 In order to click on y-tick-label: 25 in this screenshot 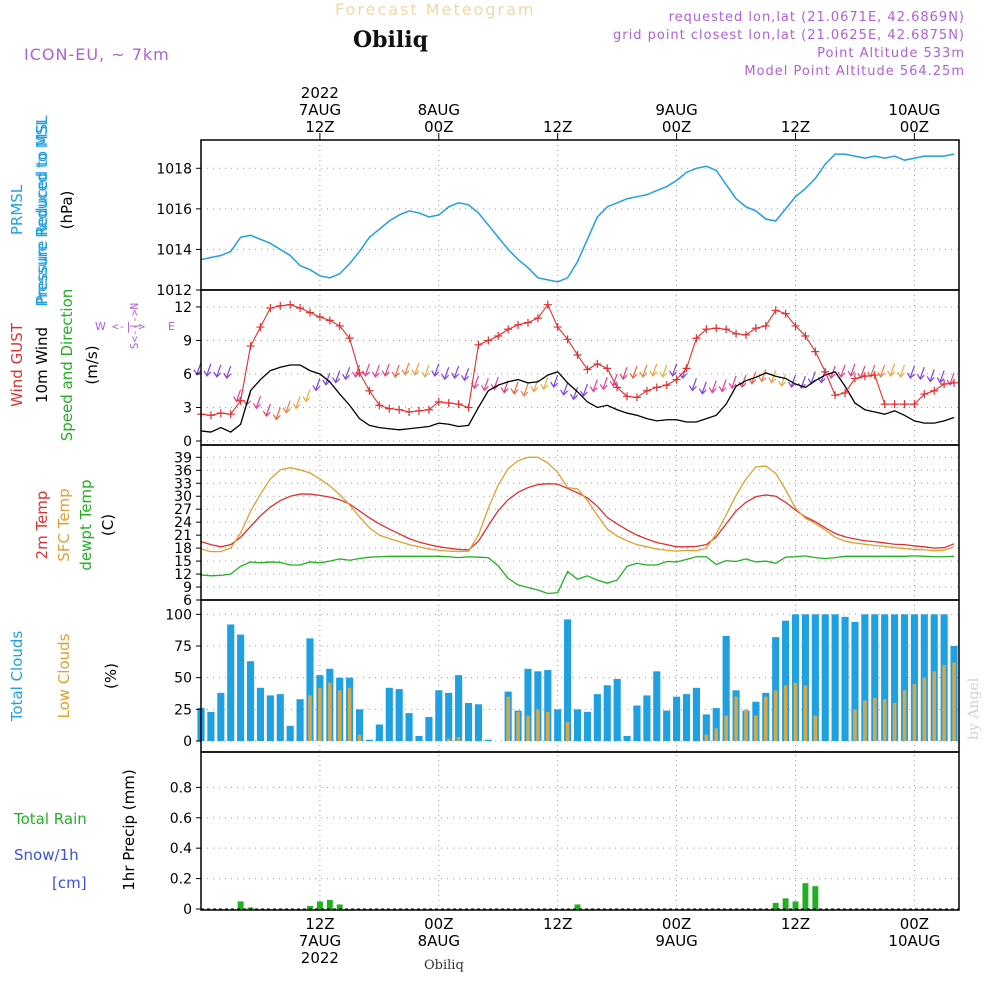, I will do `click(183, 710)`.